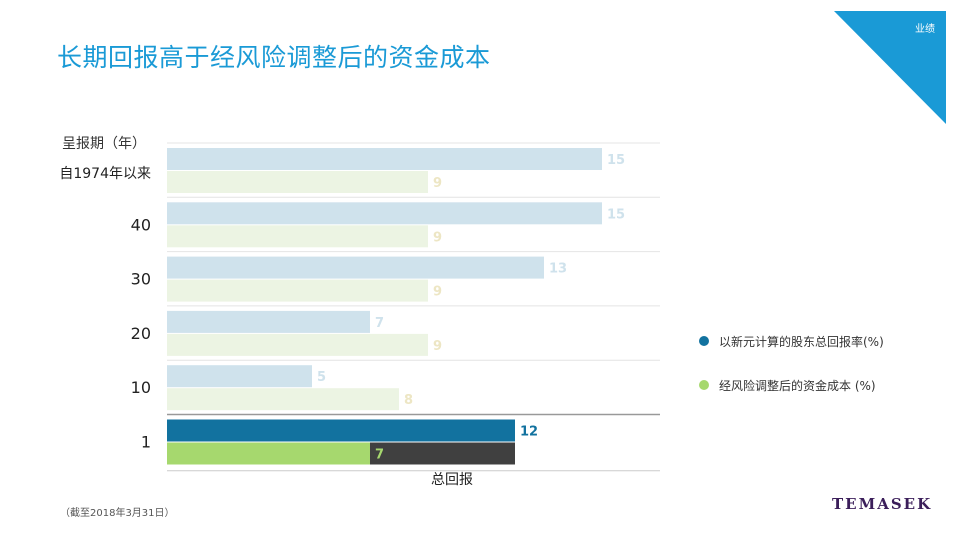 The image size is (960, 538). What do you see at coordinates (408, 400) in the screenshot?
I see `data-label-cost: 8` at bounding box center [408, 400].